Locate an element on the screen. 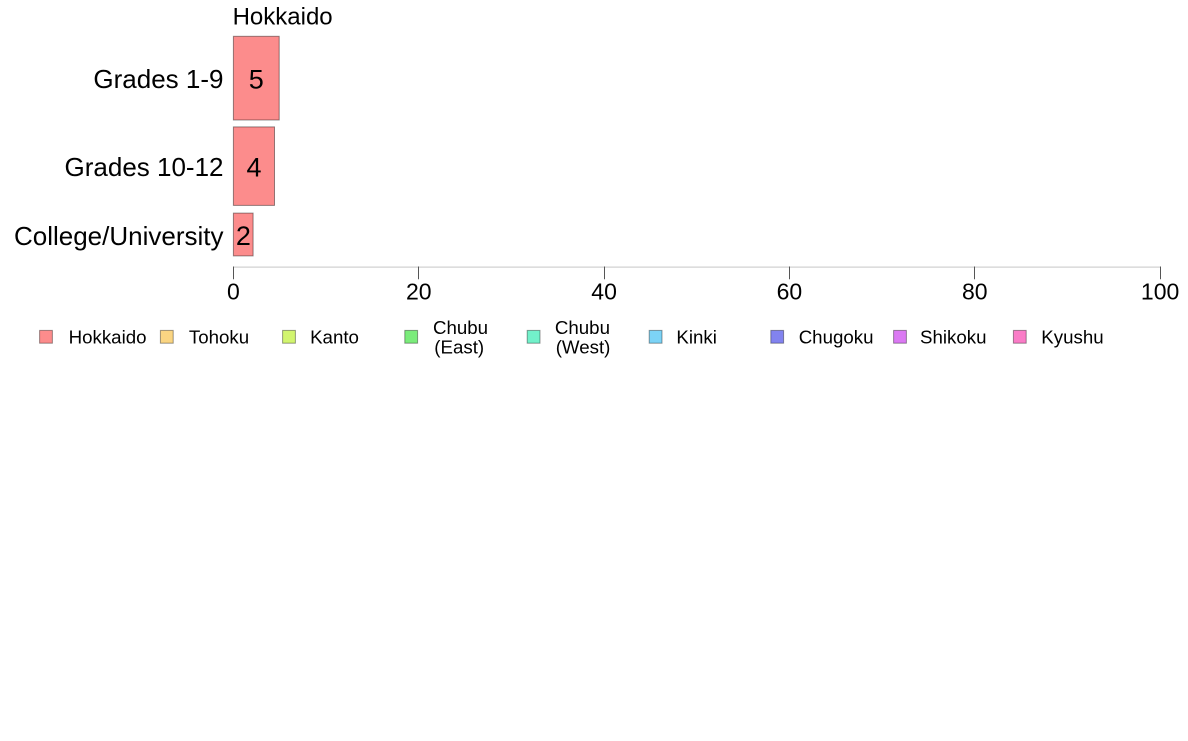 This screenshot has width=1188, height=741. svg-text: College/University is located at coordinates (119, 236).